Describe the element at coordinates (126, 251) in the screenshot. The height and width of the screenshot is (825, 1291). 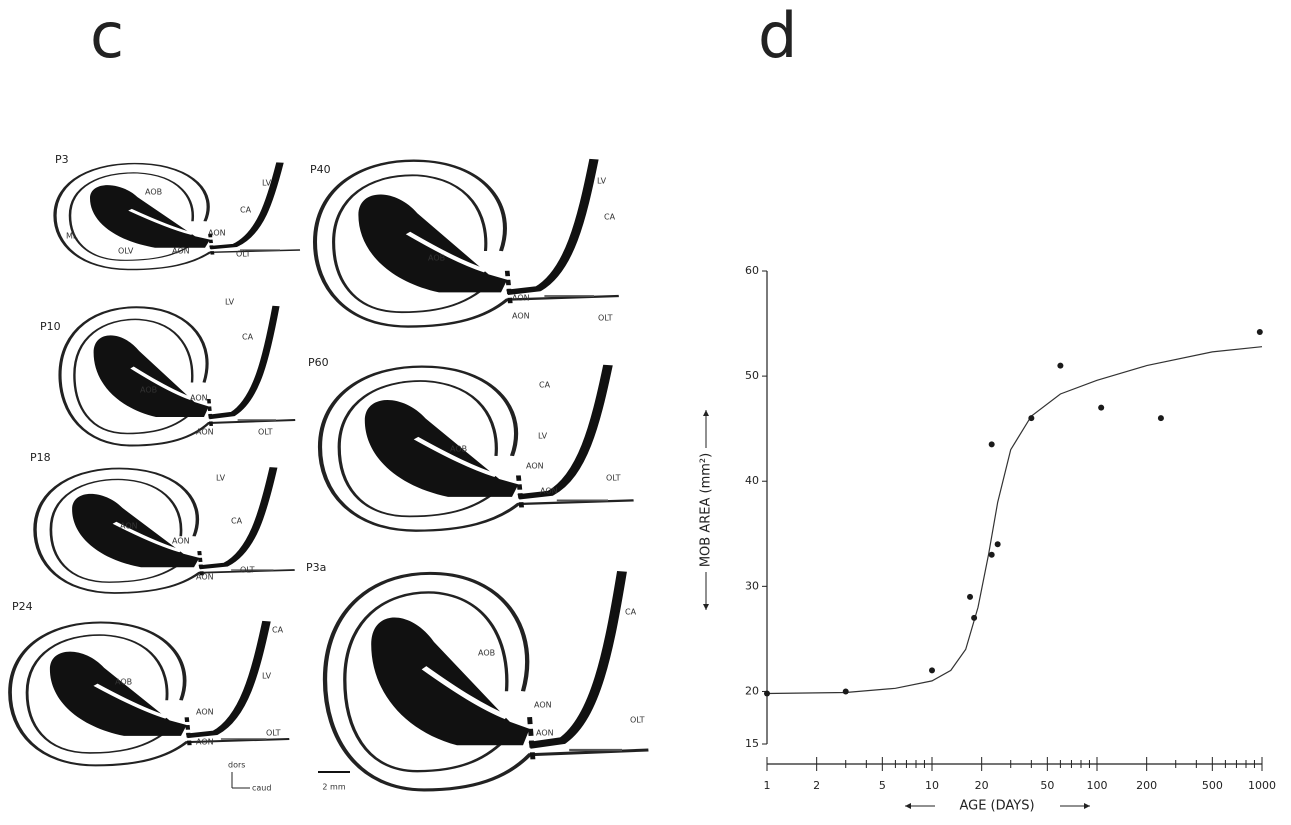
I see `region-label: OLV` at that location.